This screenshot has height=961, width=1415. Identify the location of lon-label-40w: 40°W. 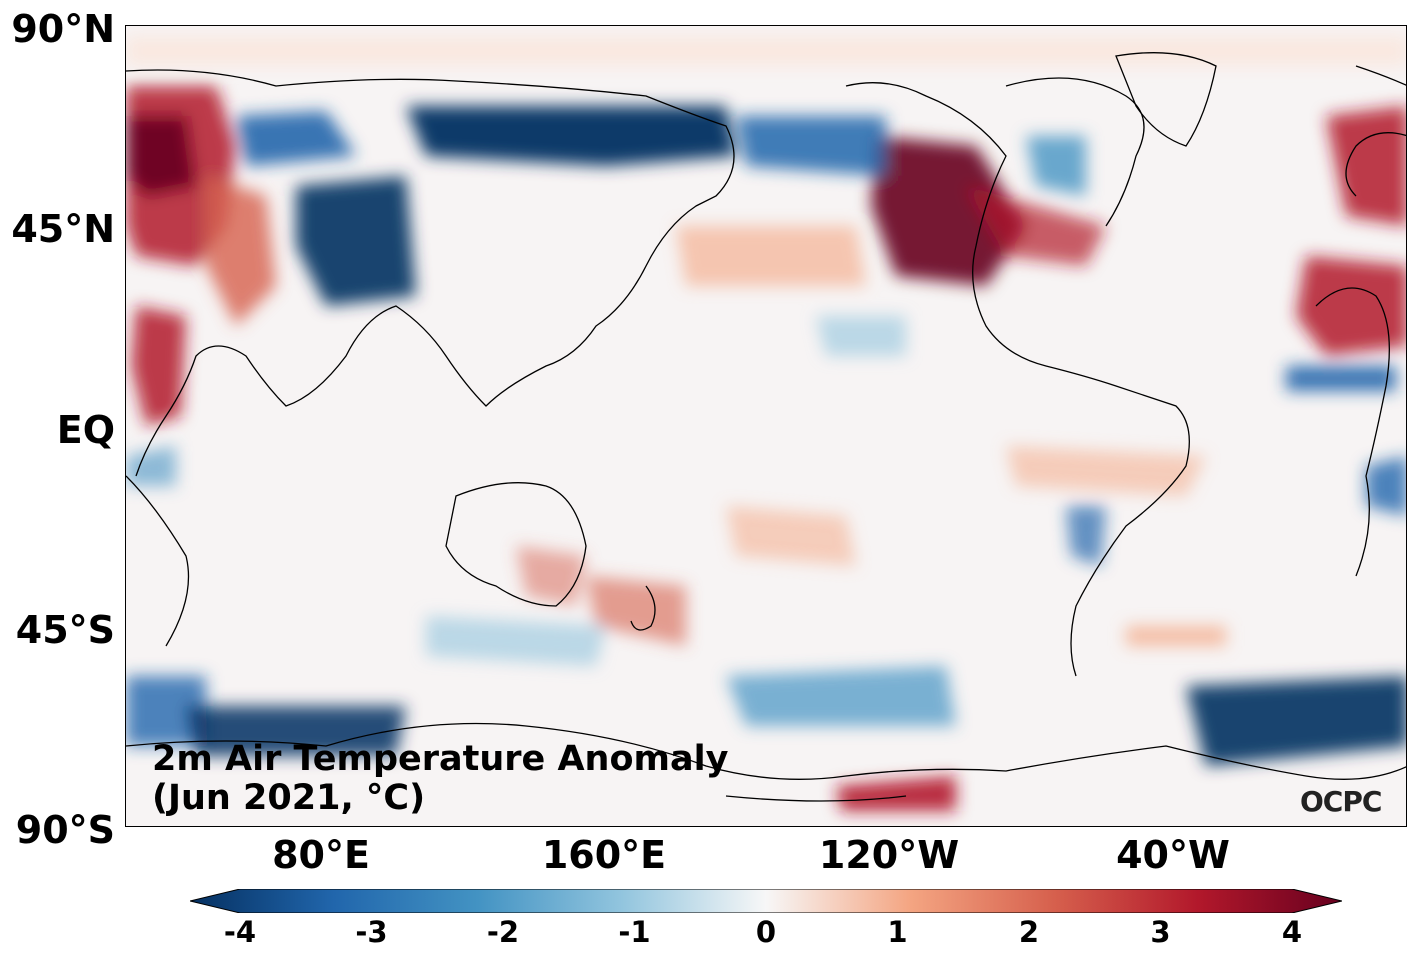
(1173, 855).